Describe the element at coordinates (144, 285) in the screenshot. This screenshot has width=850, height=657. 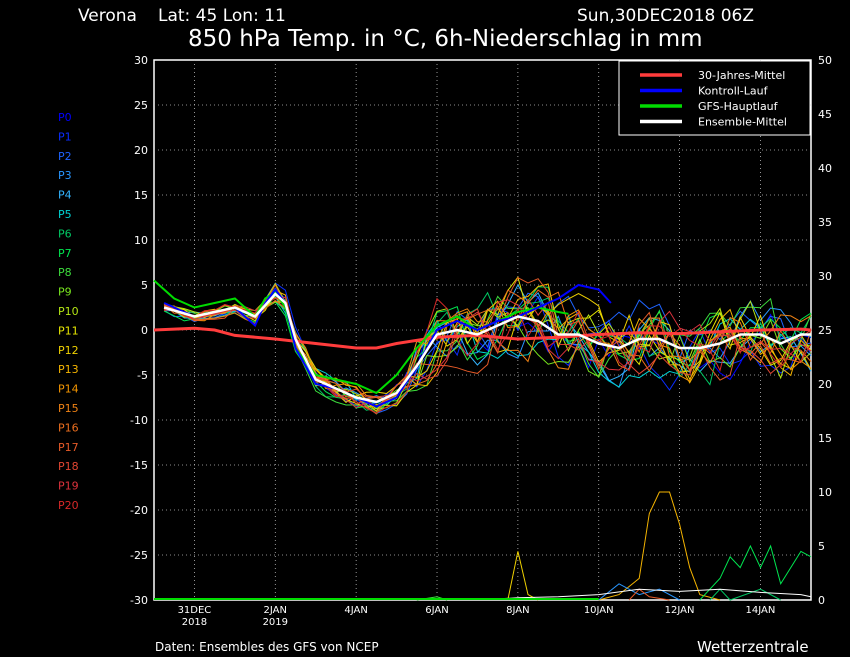
I see `y-tick-label: 5` at that location.